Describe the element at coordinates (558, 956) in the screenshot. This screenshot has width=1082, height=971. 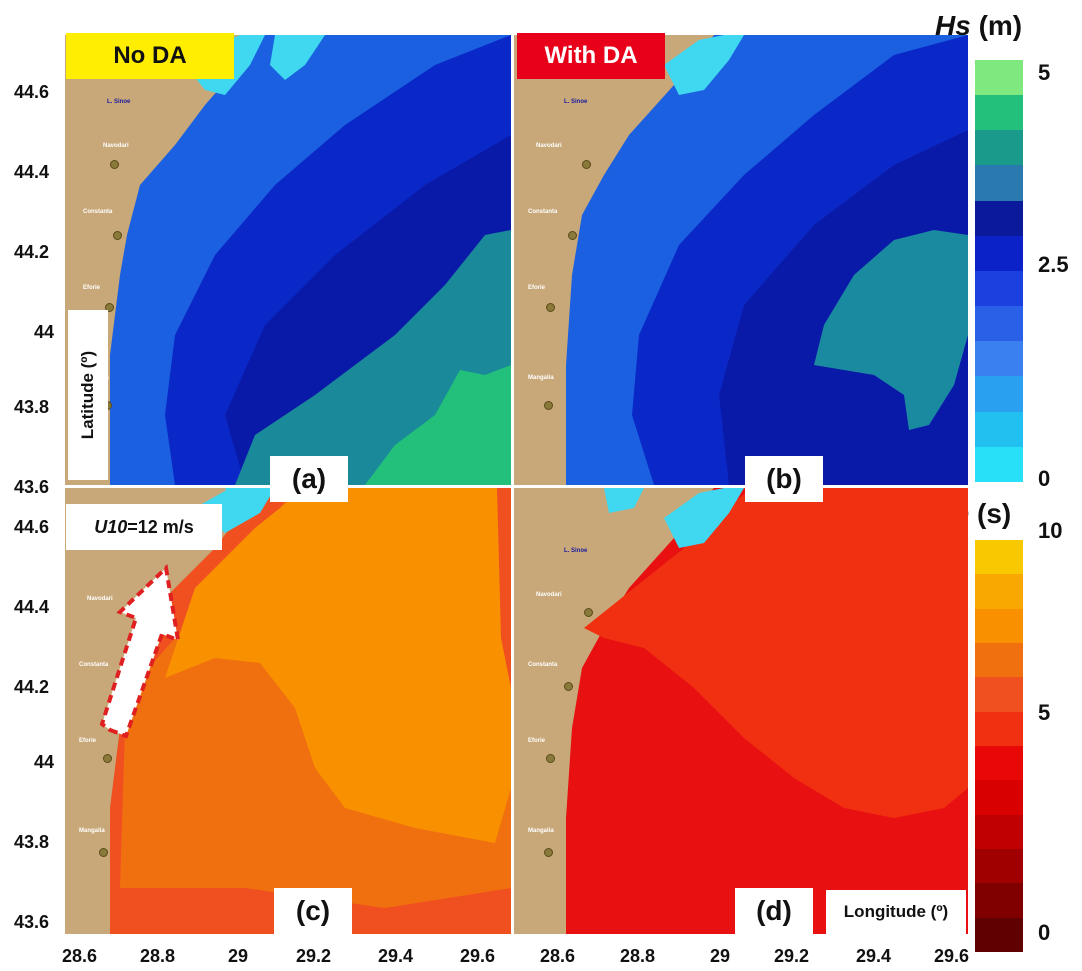
I see `lon-tick: 28.6` at that location.